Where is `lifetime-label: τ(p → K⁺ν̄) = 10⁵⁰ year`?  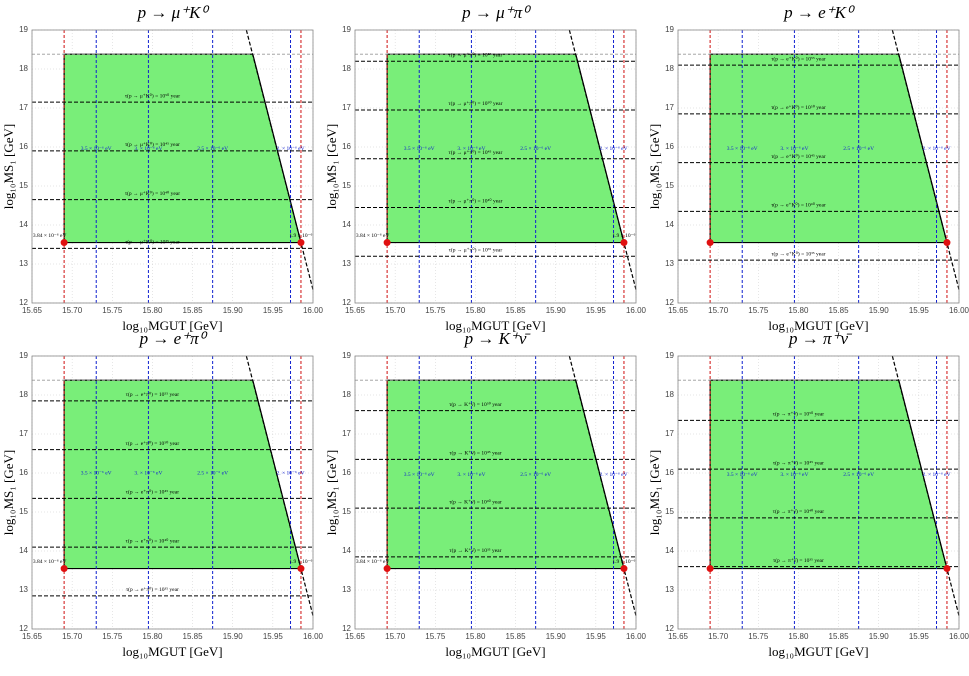 lifetime-label: τ(p → K⁺ν̄) = 10⁵⁰ year is located at coordinates (475, 404).